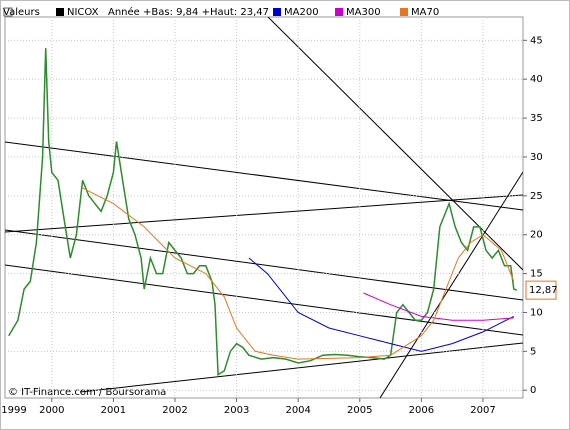  What do you see at coordinates (536, 79) in the screenshot?
I see `y-tick-label: 40` at bounding box center [536, 79].